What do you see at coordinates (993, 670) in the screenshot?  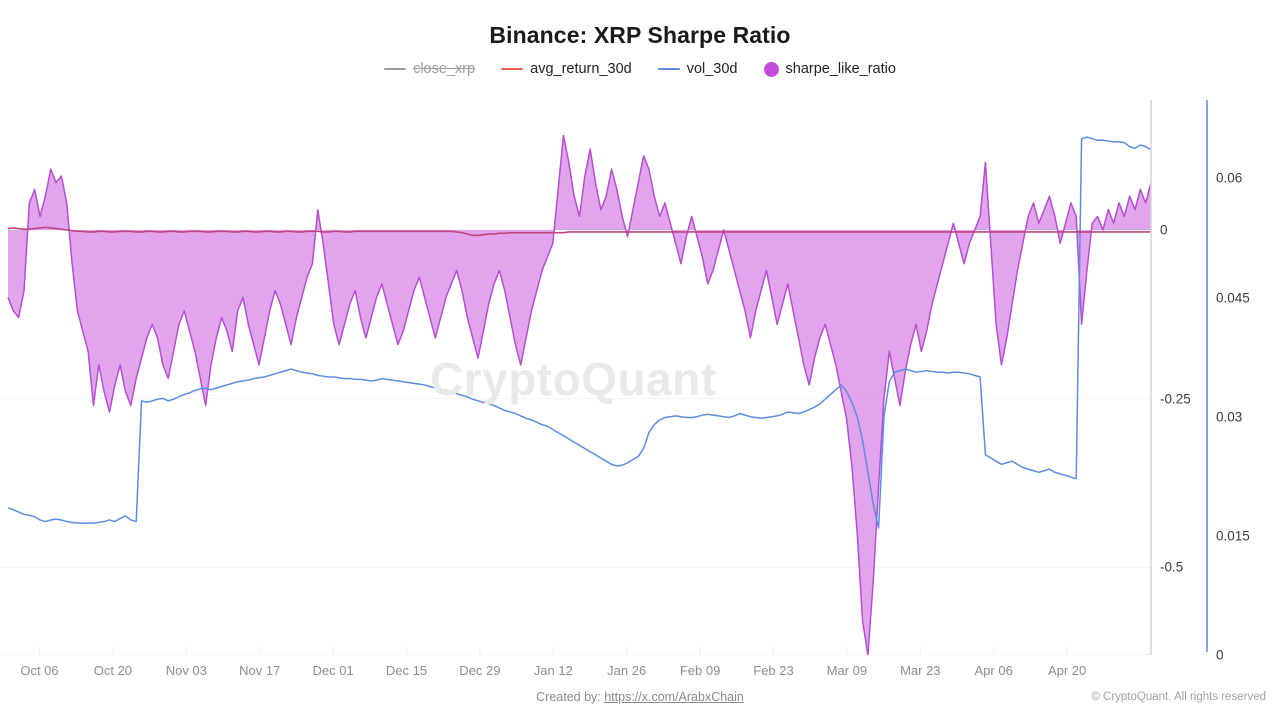 I see `x-axis-tick-label: Apr 06` at bounding box center [993, 670].